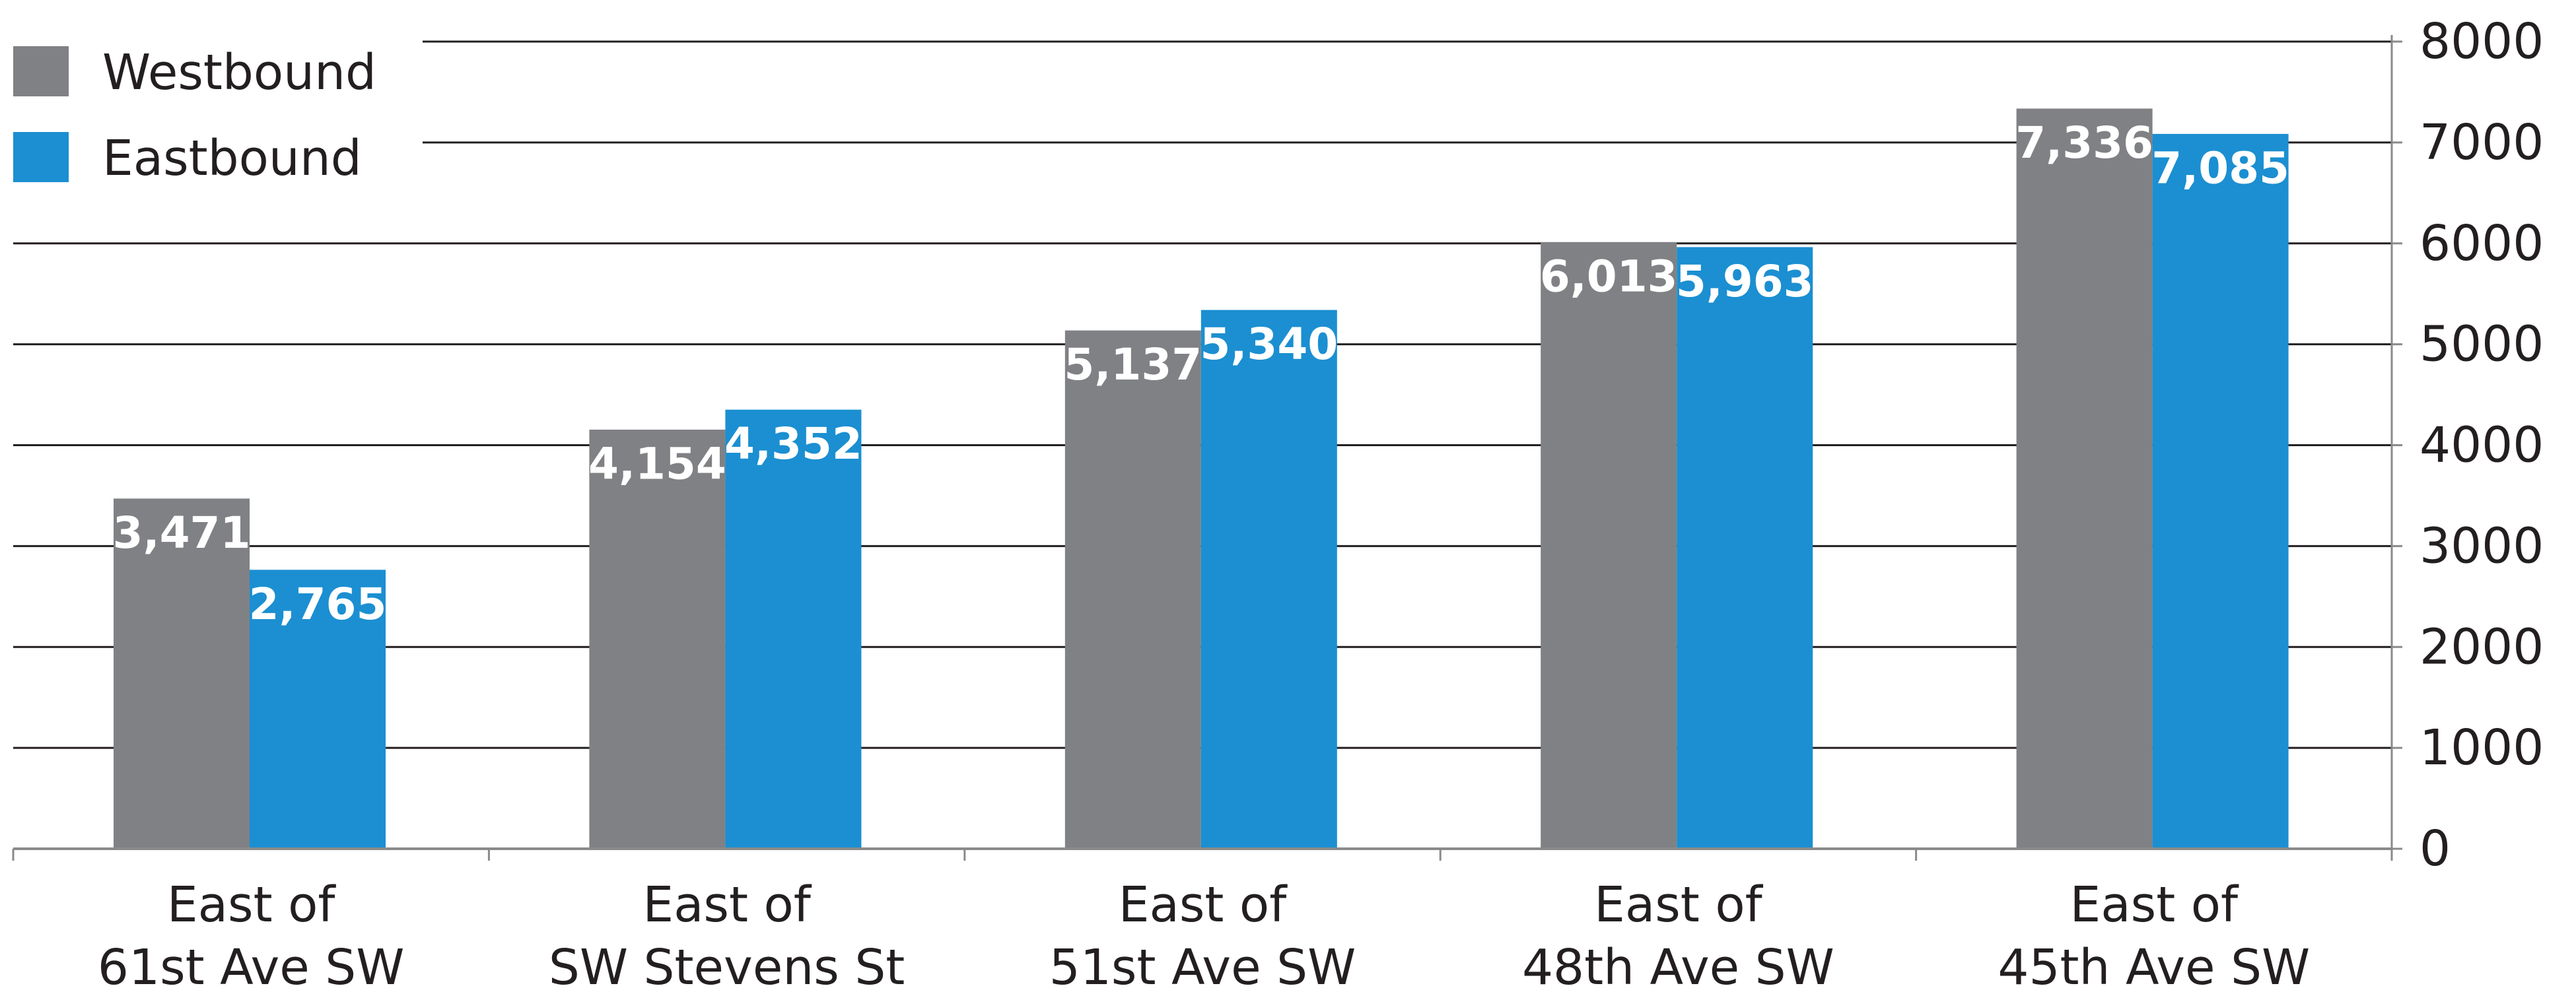  I want to click on y-tick-label: 7000, so click(2482, 142).